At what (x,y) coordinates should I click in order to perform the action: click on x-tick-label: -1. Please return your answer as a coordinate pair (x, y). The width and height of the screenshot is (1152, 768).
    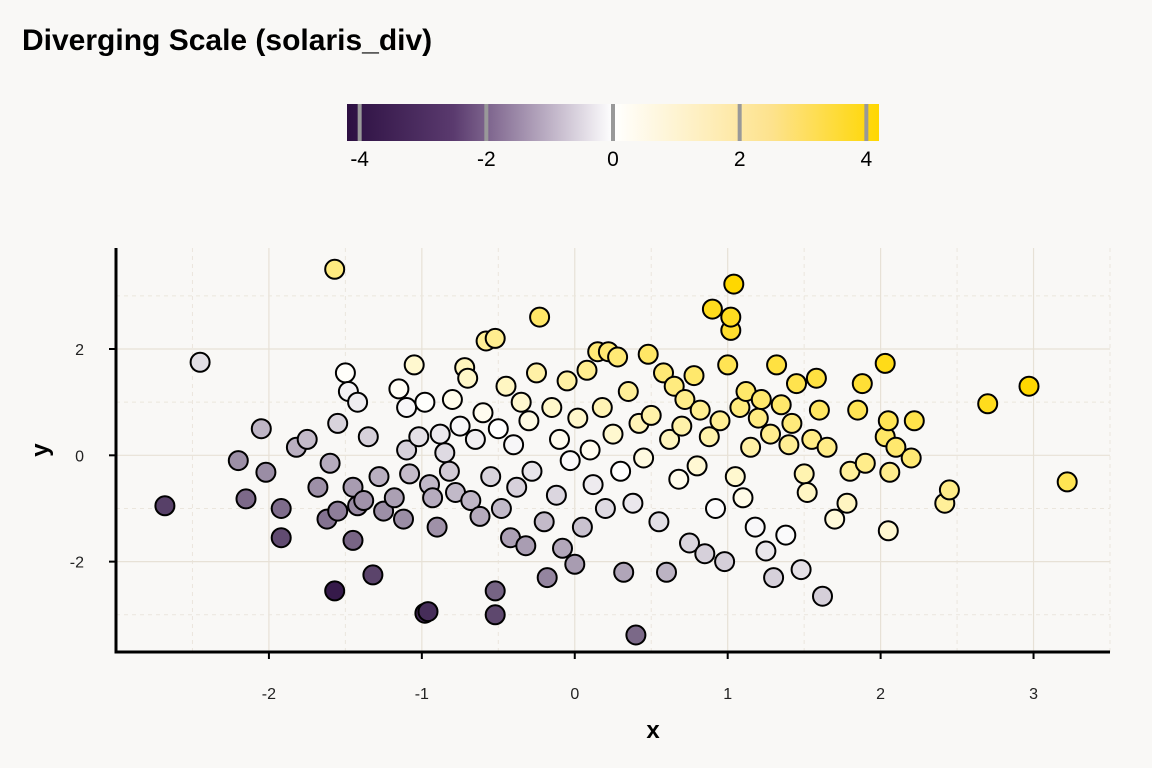
    Looking at the image, I should click on (422, 694).